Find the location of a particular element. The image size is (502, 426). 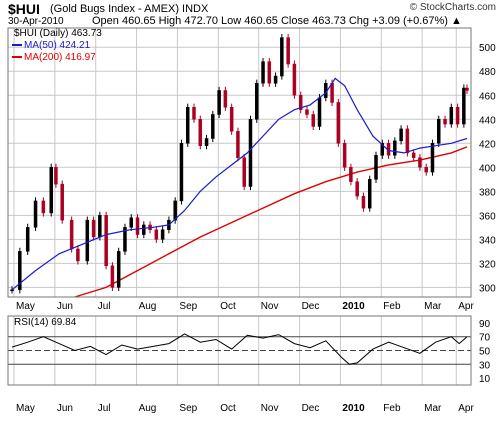

legend-ma50: MA(50) 424.21 is located at coordinates (57, 45).